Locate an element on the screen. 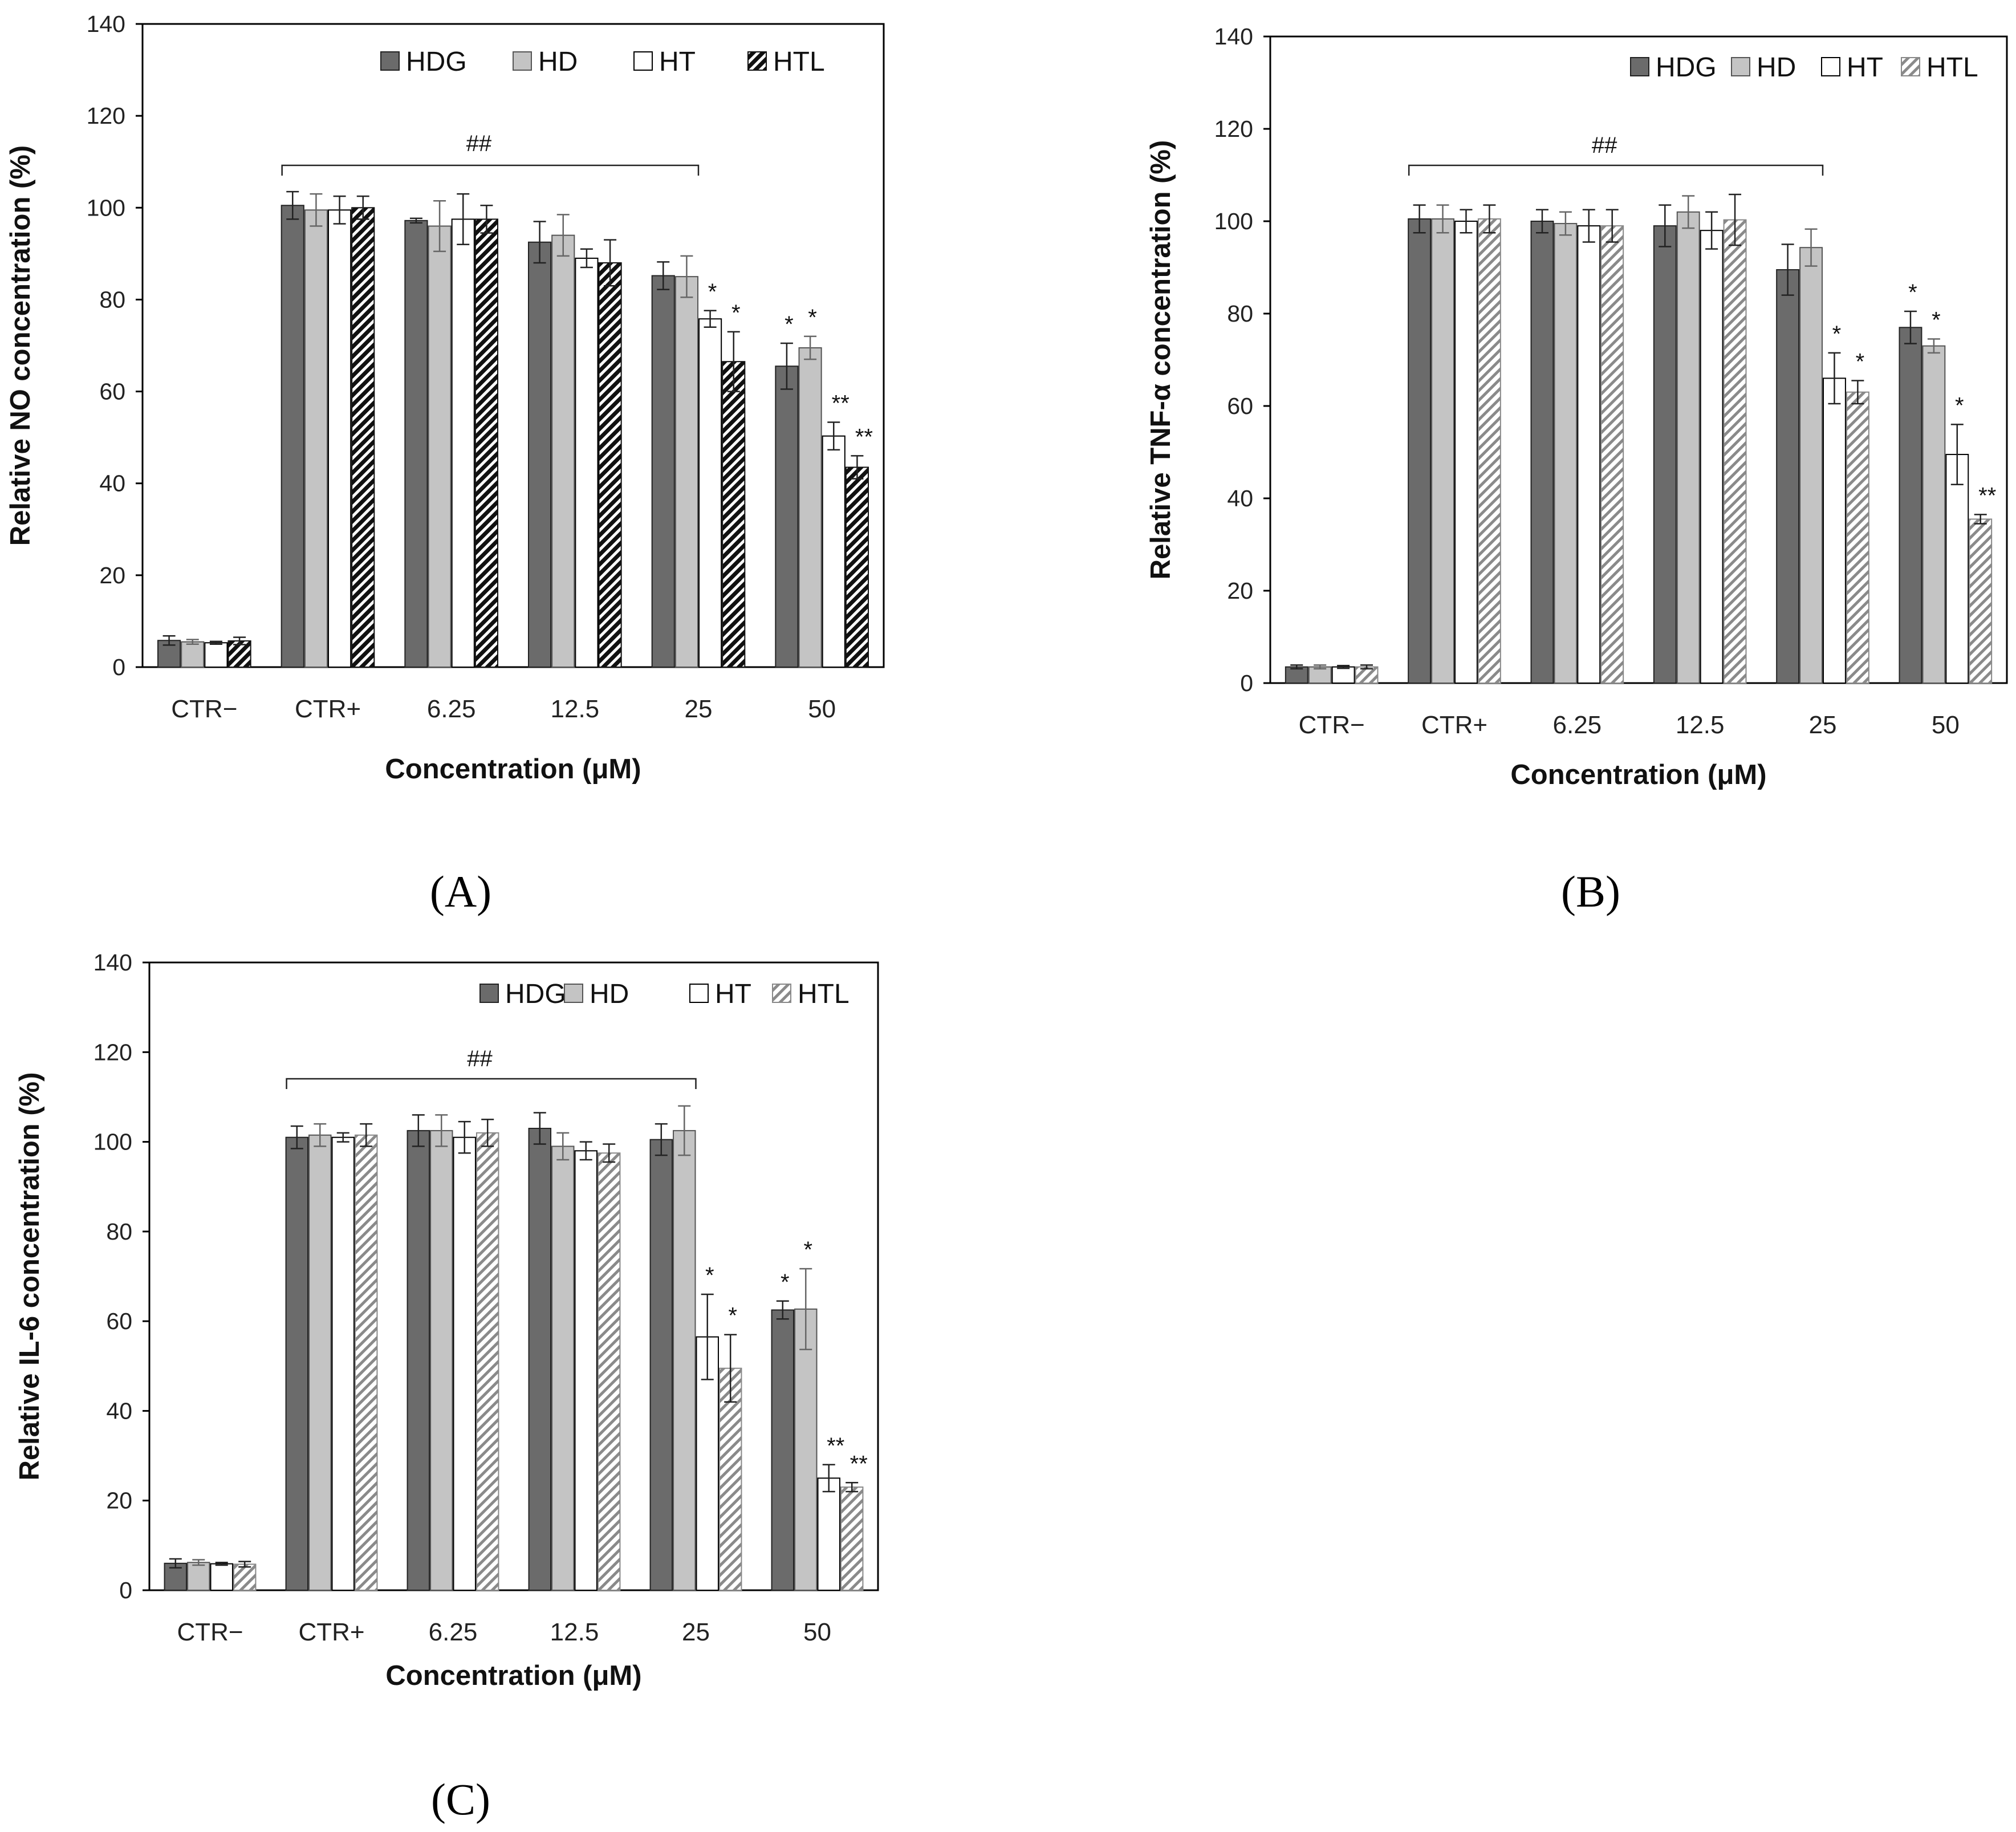 Image resolution: width=2016 pixels, height=1832 pixels. y-tick-label-a: 60 is located at coordinates (112, 392).